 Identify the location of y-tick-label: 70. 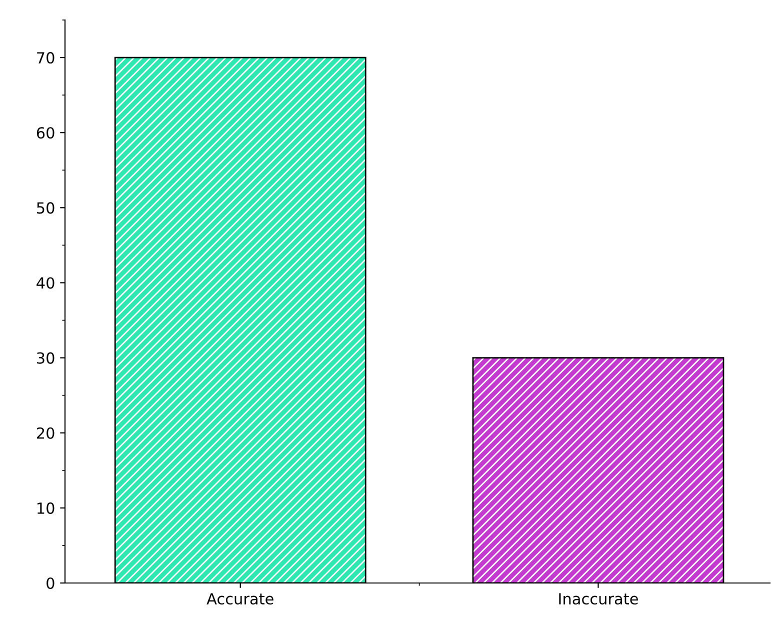
(45, 58).